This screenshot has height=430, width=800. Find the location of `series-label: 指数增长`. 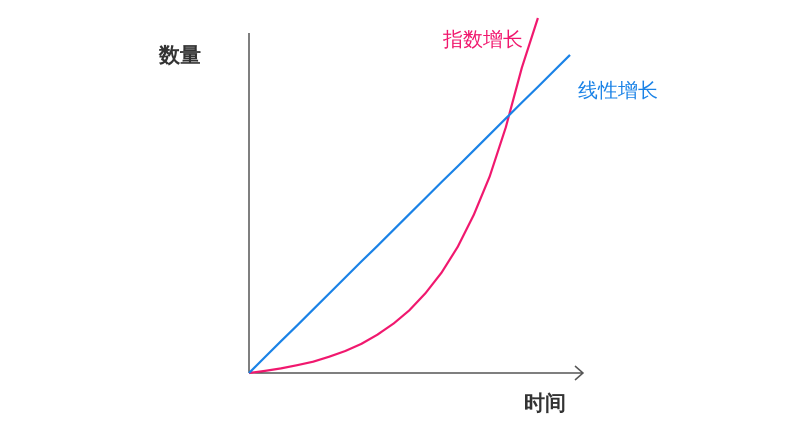

series-label: 指数增长 is located at coordinates (482, 39).